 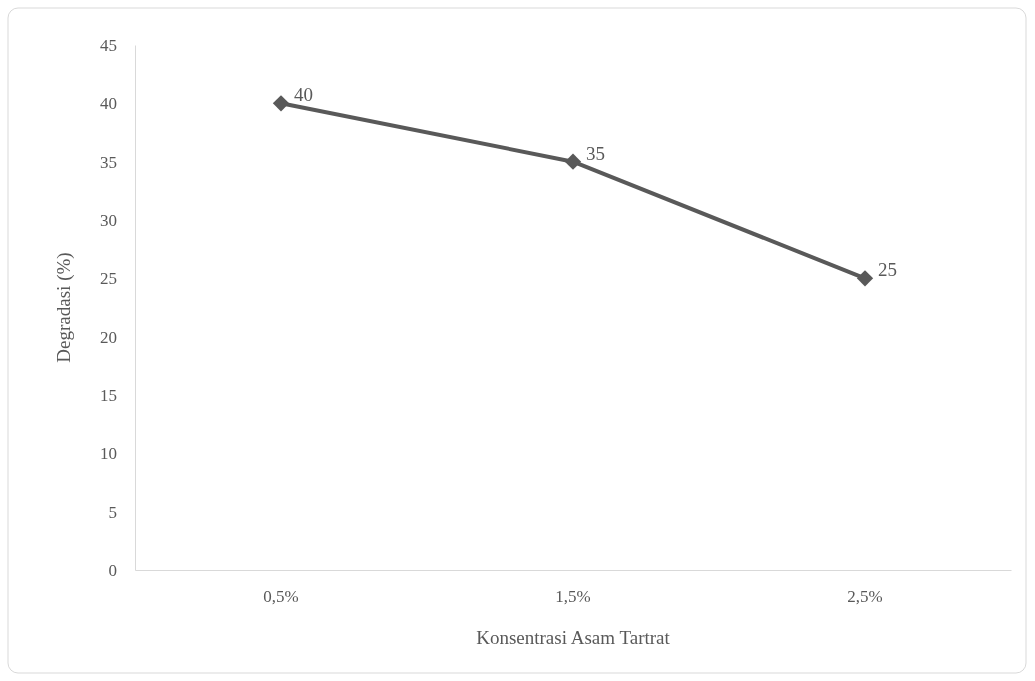 I want to click on y-tick-label: 5, so click(x=112, y=512).